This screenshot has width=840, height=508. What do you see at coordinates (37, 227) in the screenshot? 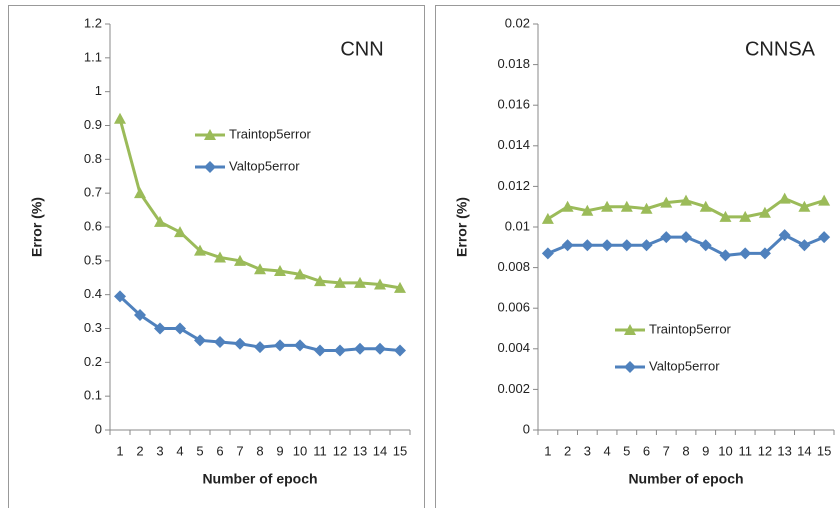
I see `y-axis-title: Error (%)` at bounding box center [37, 227].